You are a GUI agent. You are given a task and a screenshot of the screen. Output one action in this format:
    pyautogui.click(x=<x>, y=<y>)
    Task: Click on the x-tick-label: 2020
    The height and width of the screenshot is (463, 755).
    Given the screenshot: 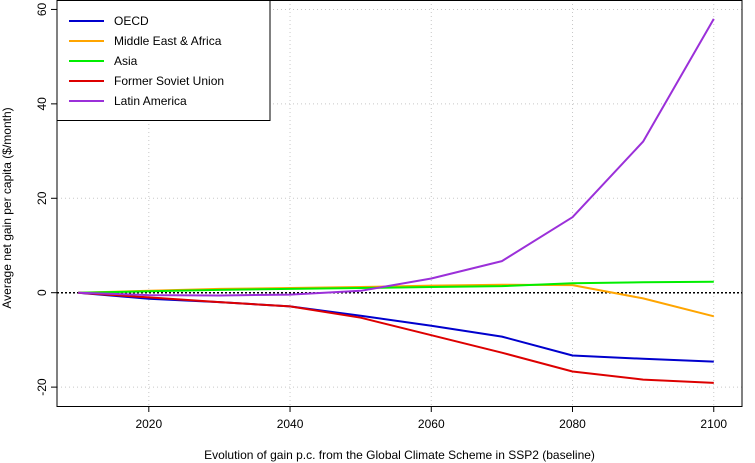 What is the action you would take?
    pyautogui.click(x=148, y=424)
    